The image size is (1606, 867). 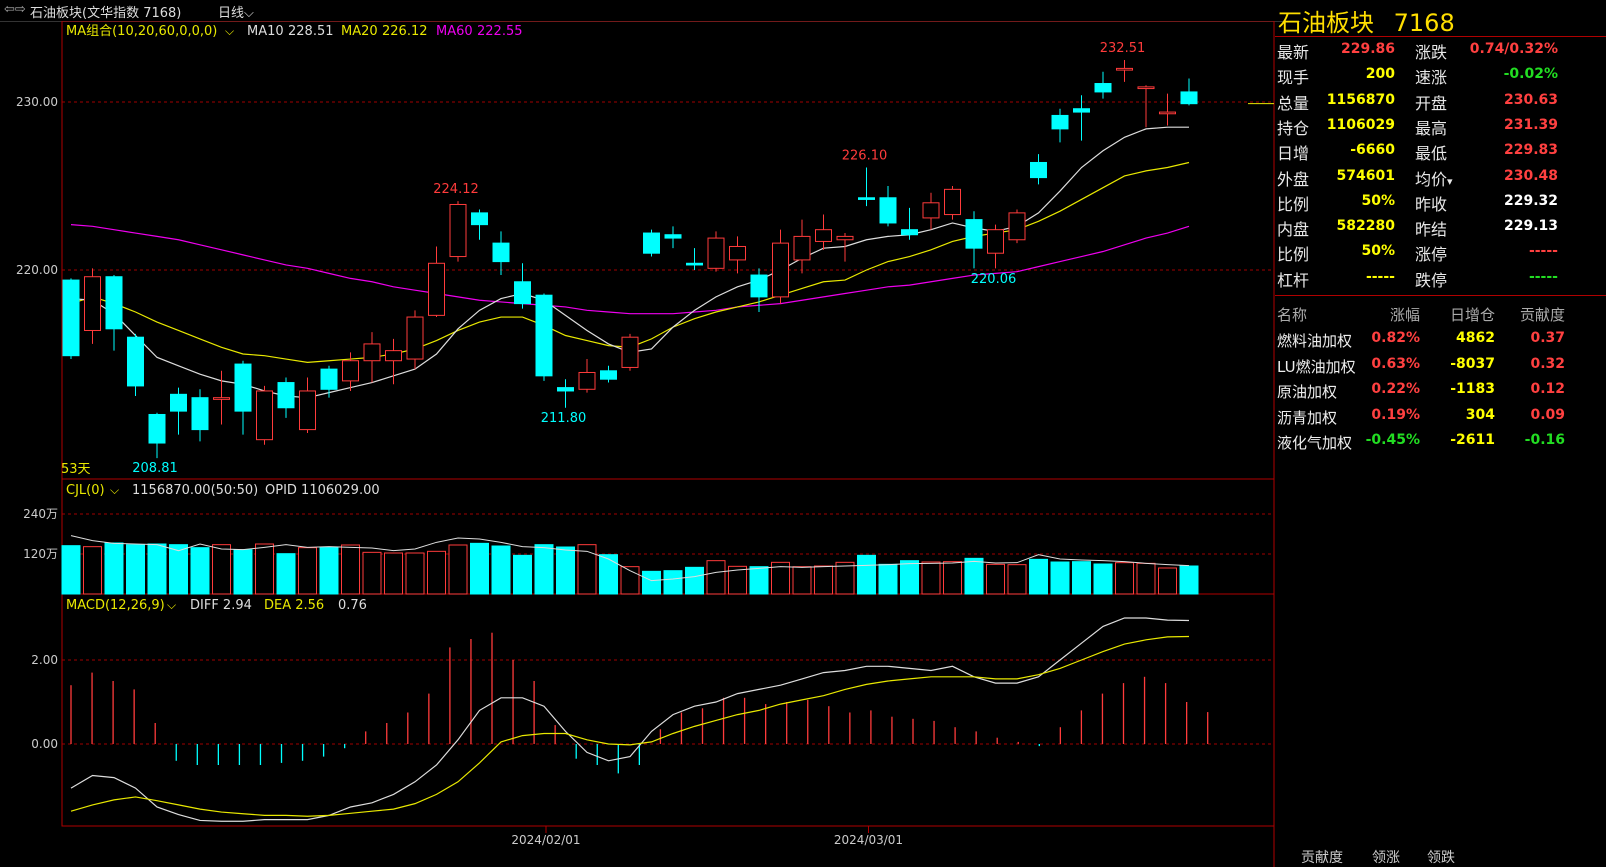 I want to click on vol-legend-label: CJL(0), so click(x=85, y=490).